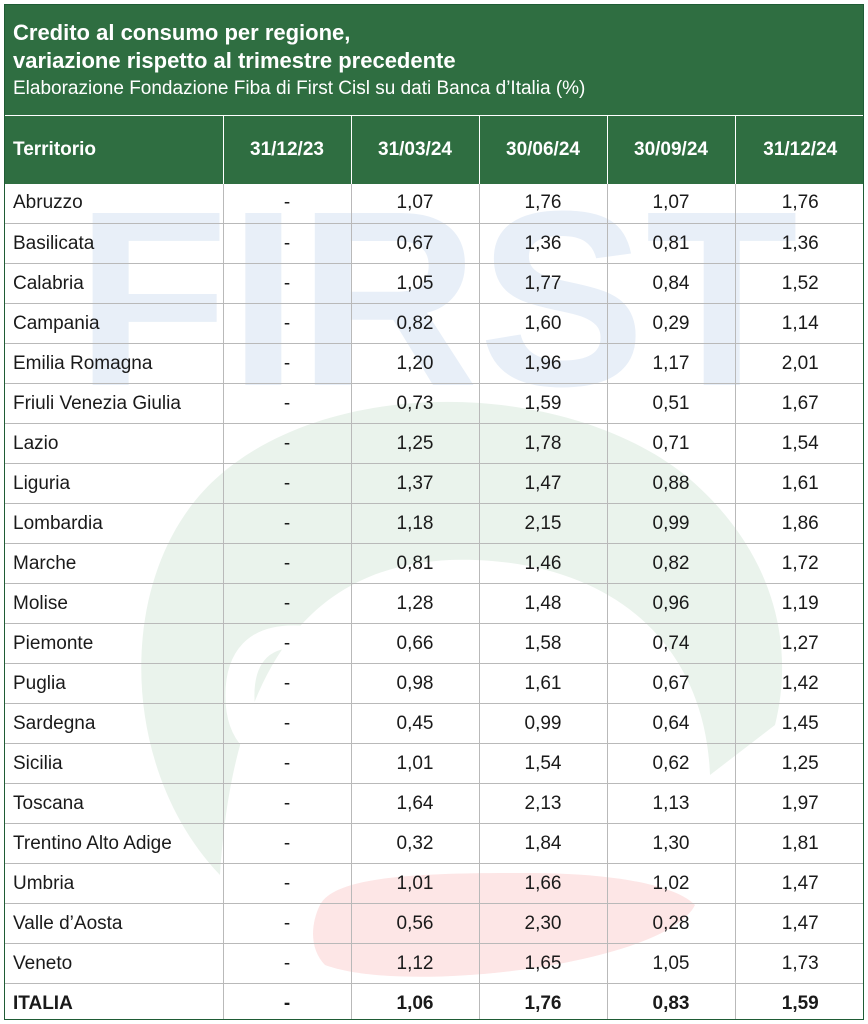 The height and width of the screenshot is (1024, 868). I want to click on region-name-cell: Trentino Alto Adige, so click(114, 843).